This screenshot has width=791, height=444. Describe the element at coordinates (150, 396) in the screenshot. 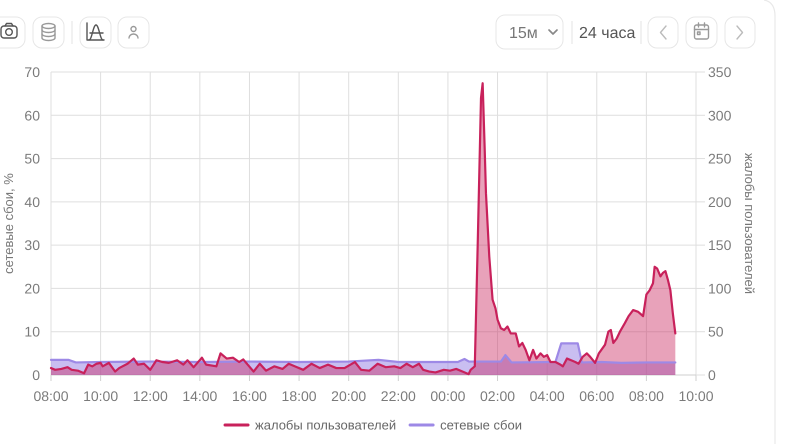

I see `x-tick-label: 12:00` at that location.